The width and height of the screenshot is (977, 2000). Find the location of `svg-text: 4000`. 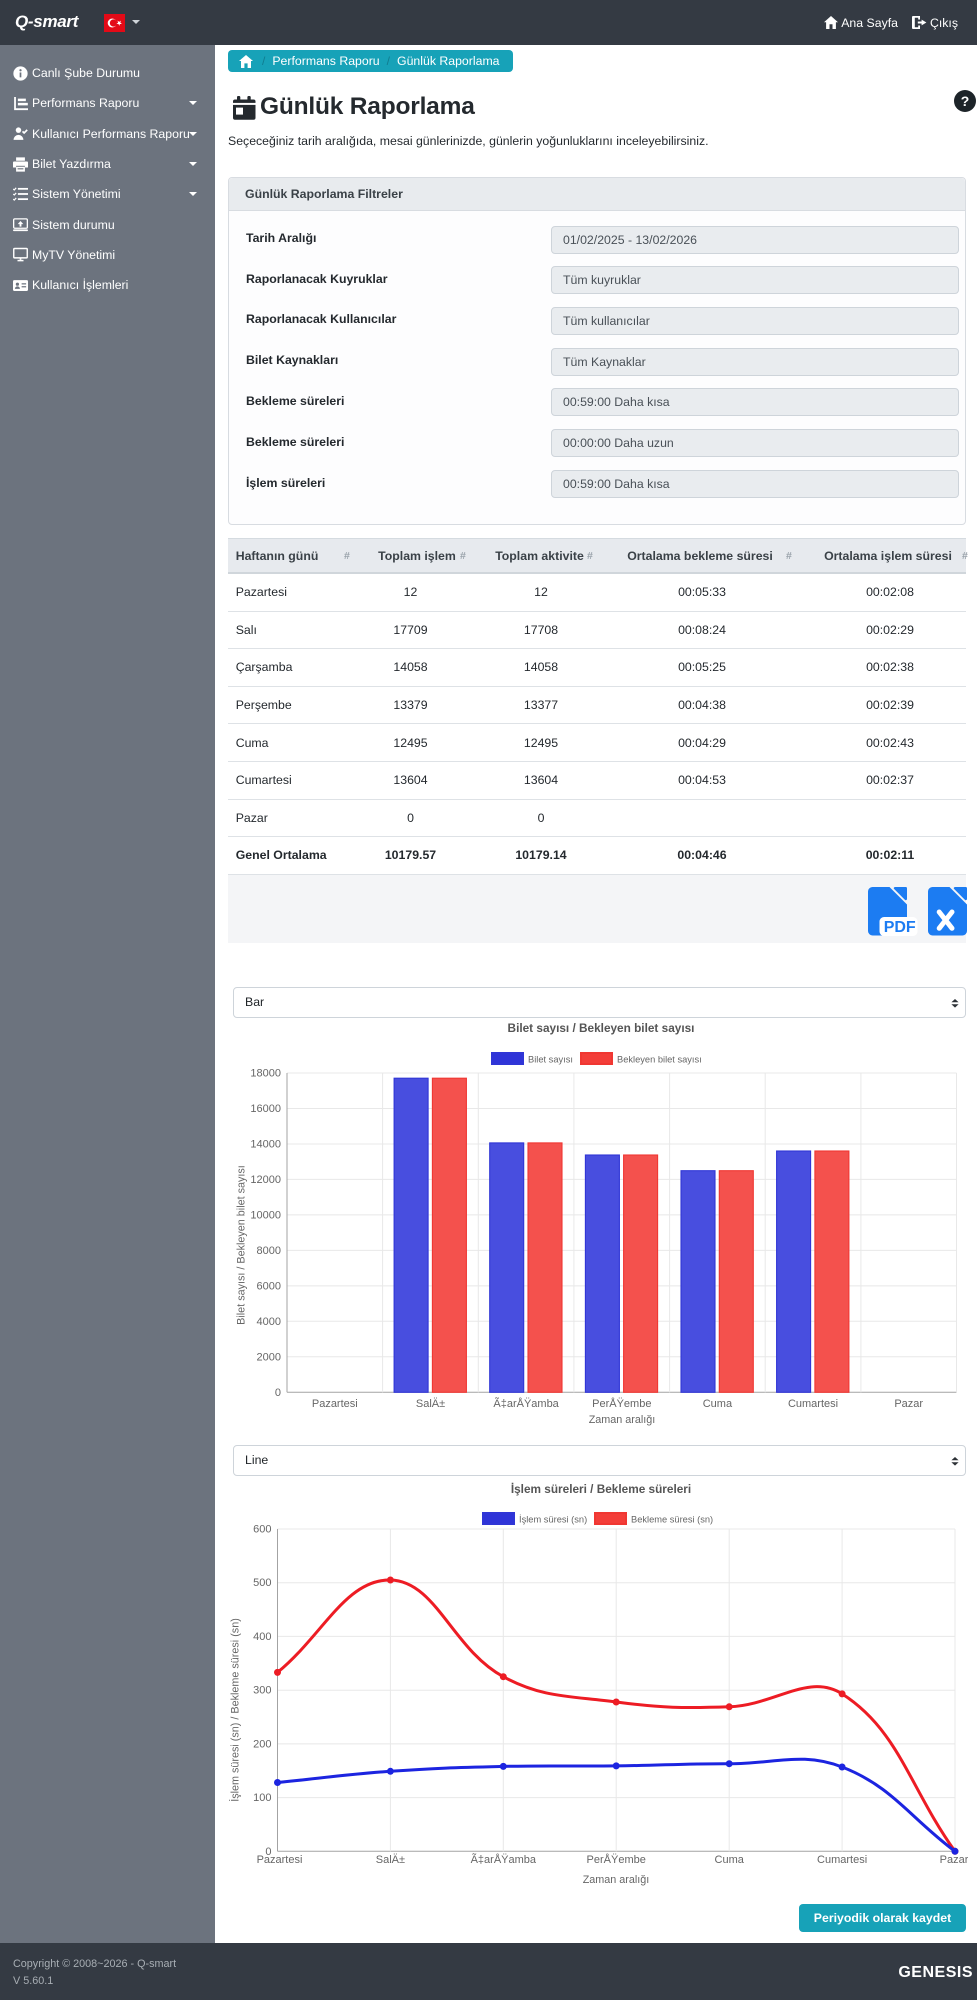

svg-text: 4000 is located at coordinates (269, 1322).